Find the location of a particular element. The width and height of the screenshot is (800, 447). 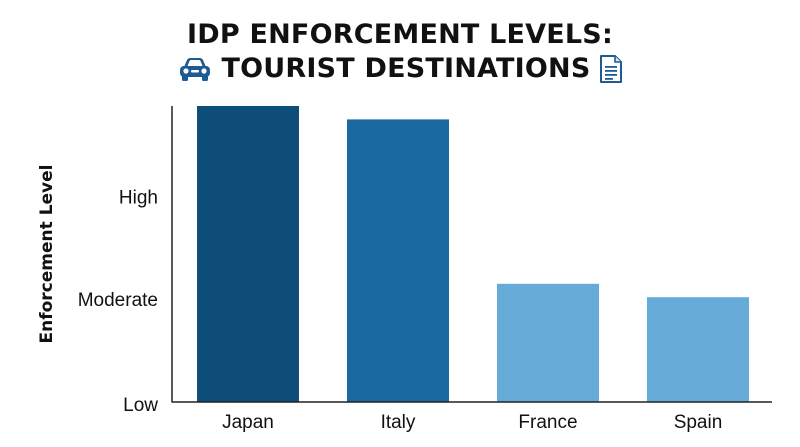

bar-italy is located at coordinates (398, 261).